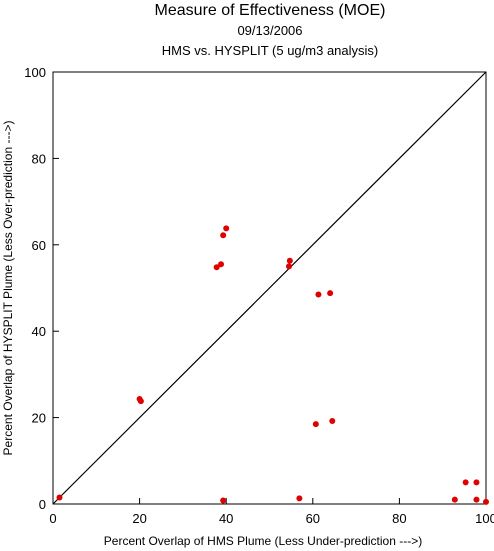  Describe the element at coordinates (41, 288) in the screenshot. I see `y-axis-ticks: 0 20 40 60 80 100` at that location.